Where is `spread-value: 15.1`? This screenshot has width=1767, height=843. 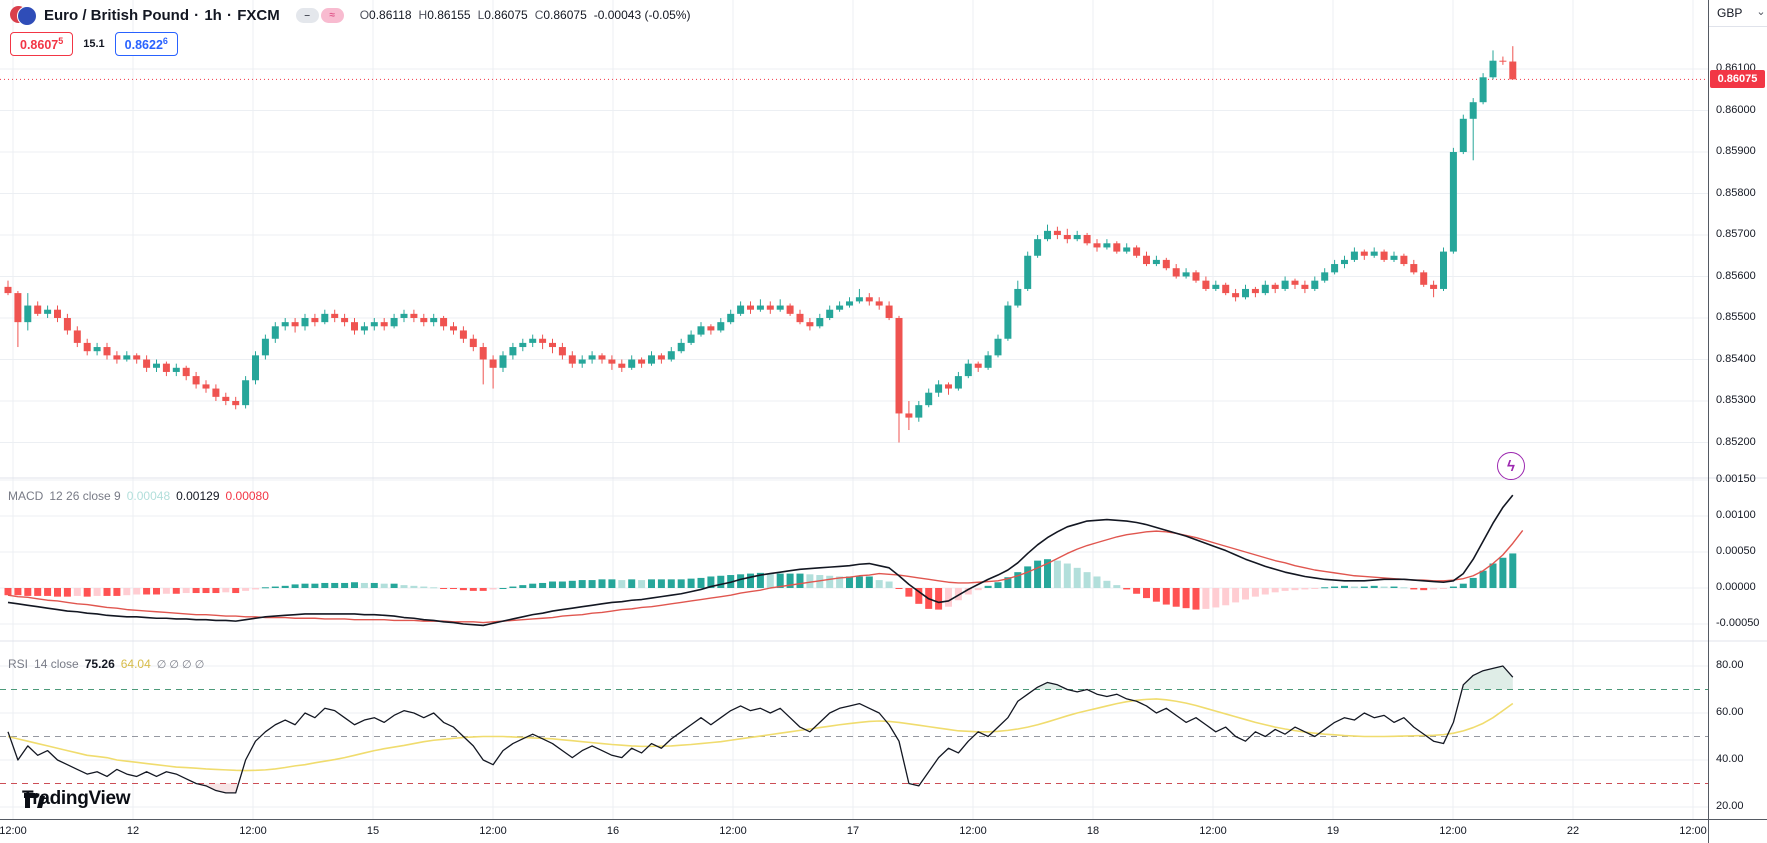
spread-value: 15.1 is located at coordinates (94, 44).